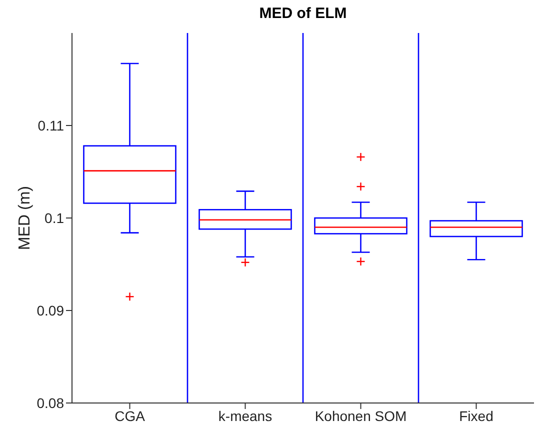 This screenshot has width=536, height=432. I want to click on y-tick-label: 0.1, so click(54, 218).